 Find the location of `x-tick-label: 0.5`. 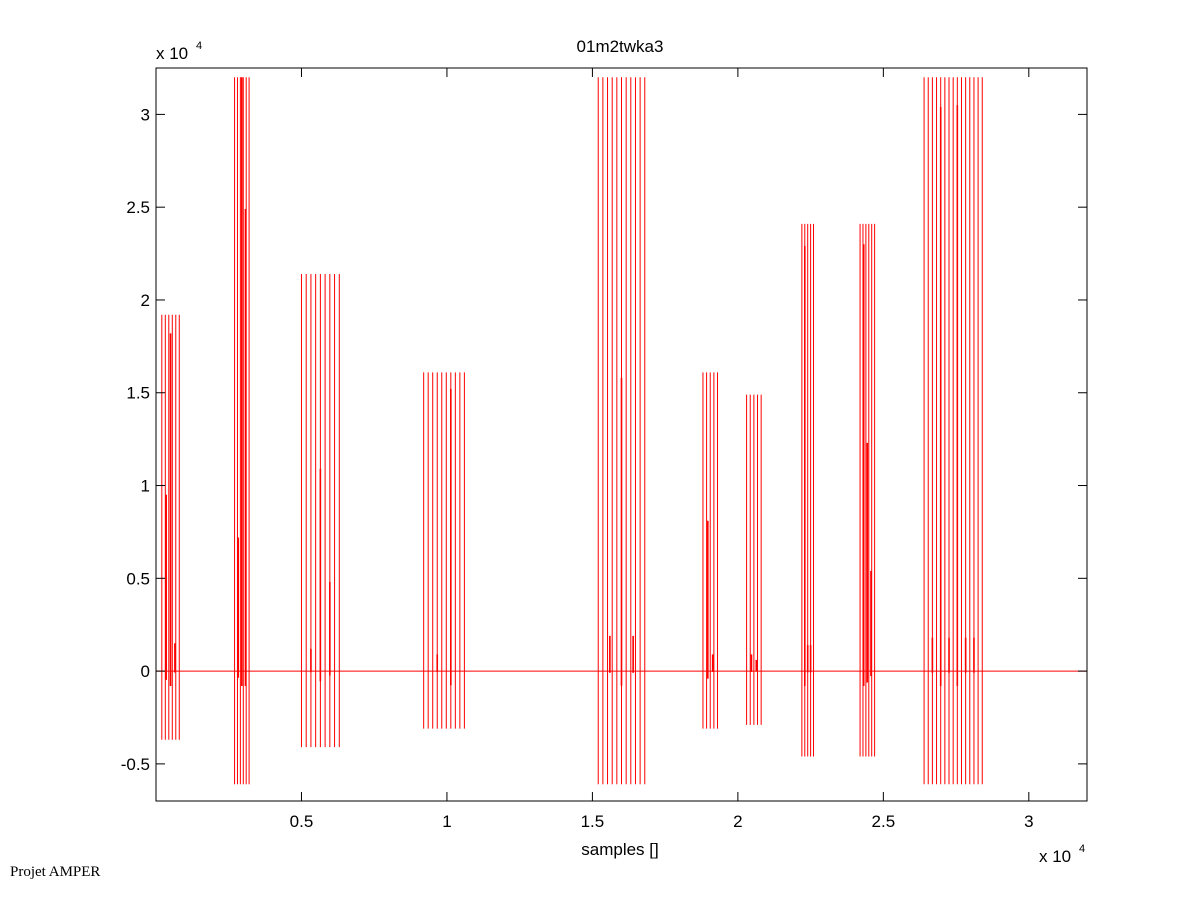

x-tick-label: 0.5 is located at coordinates (302, 821).